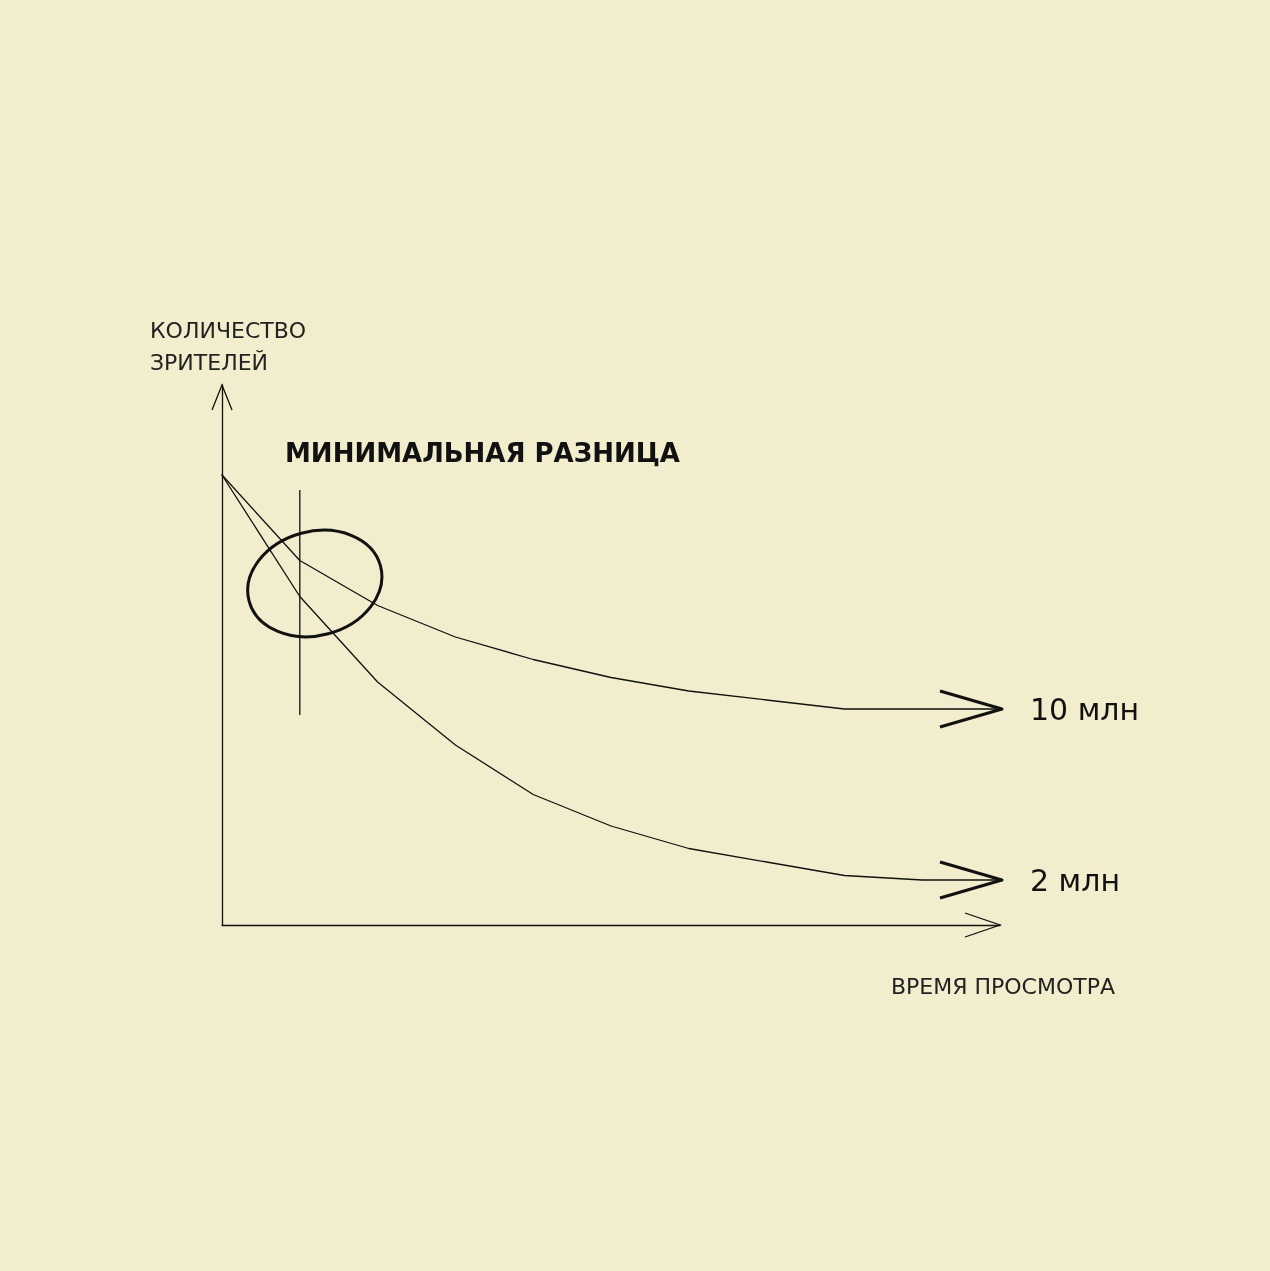 This screenshot has height=1271, width=1270. Describe the element at coordinates (482, 453) in the screenshot. I see `text: МИНИМАЛЬНАЯ РАЗНИЦА` at that location.